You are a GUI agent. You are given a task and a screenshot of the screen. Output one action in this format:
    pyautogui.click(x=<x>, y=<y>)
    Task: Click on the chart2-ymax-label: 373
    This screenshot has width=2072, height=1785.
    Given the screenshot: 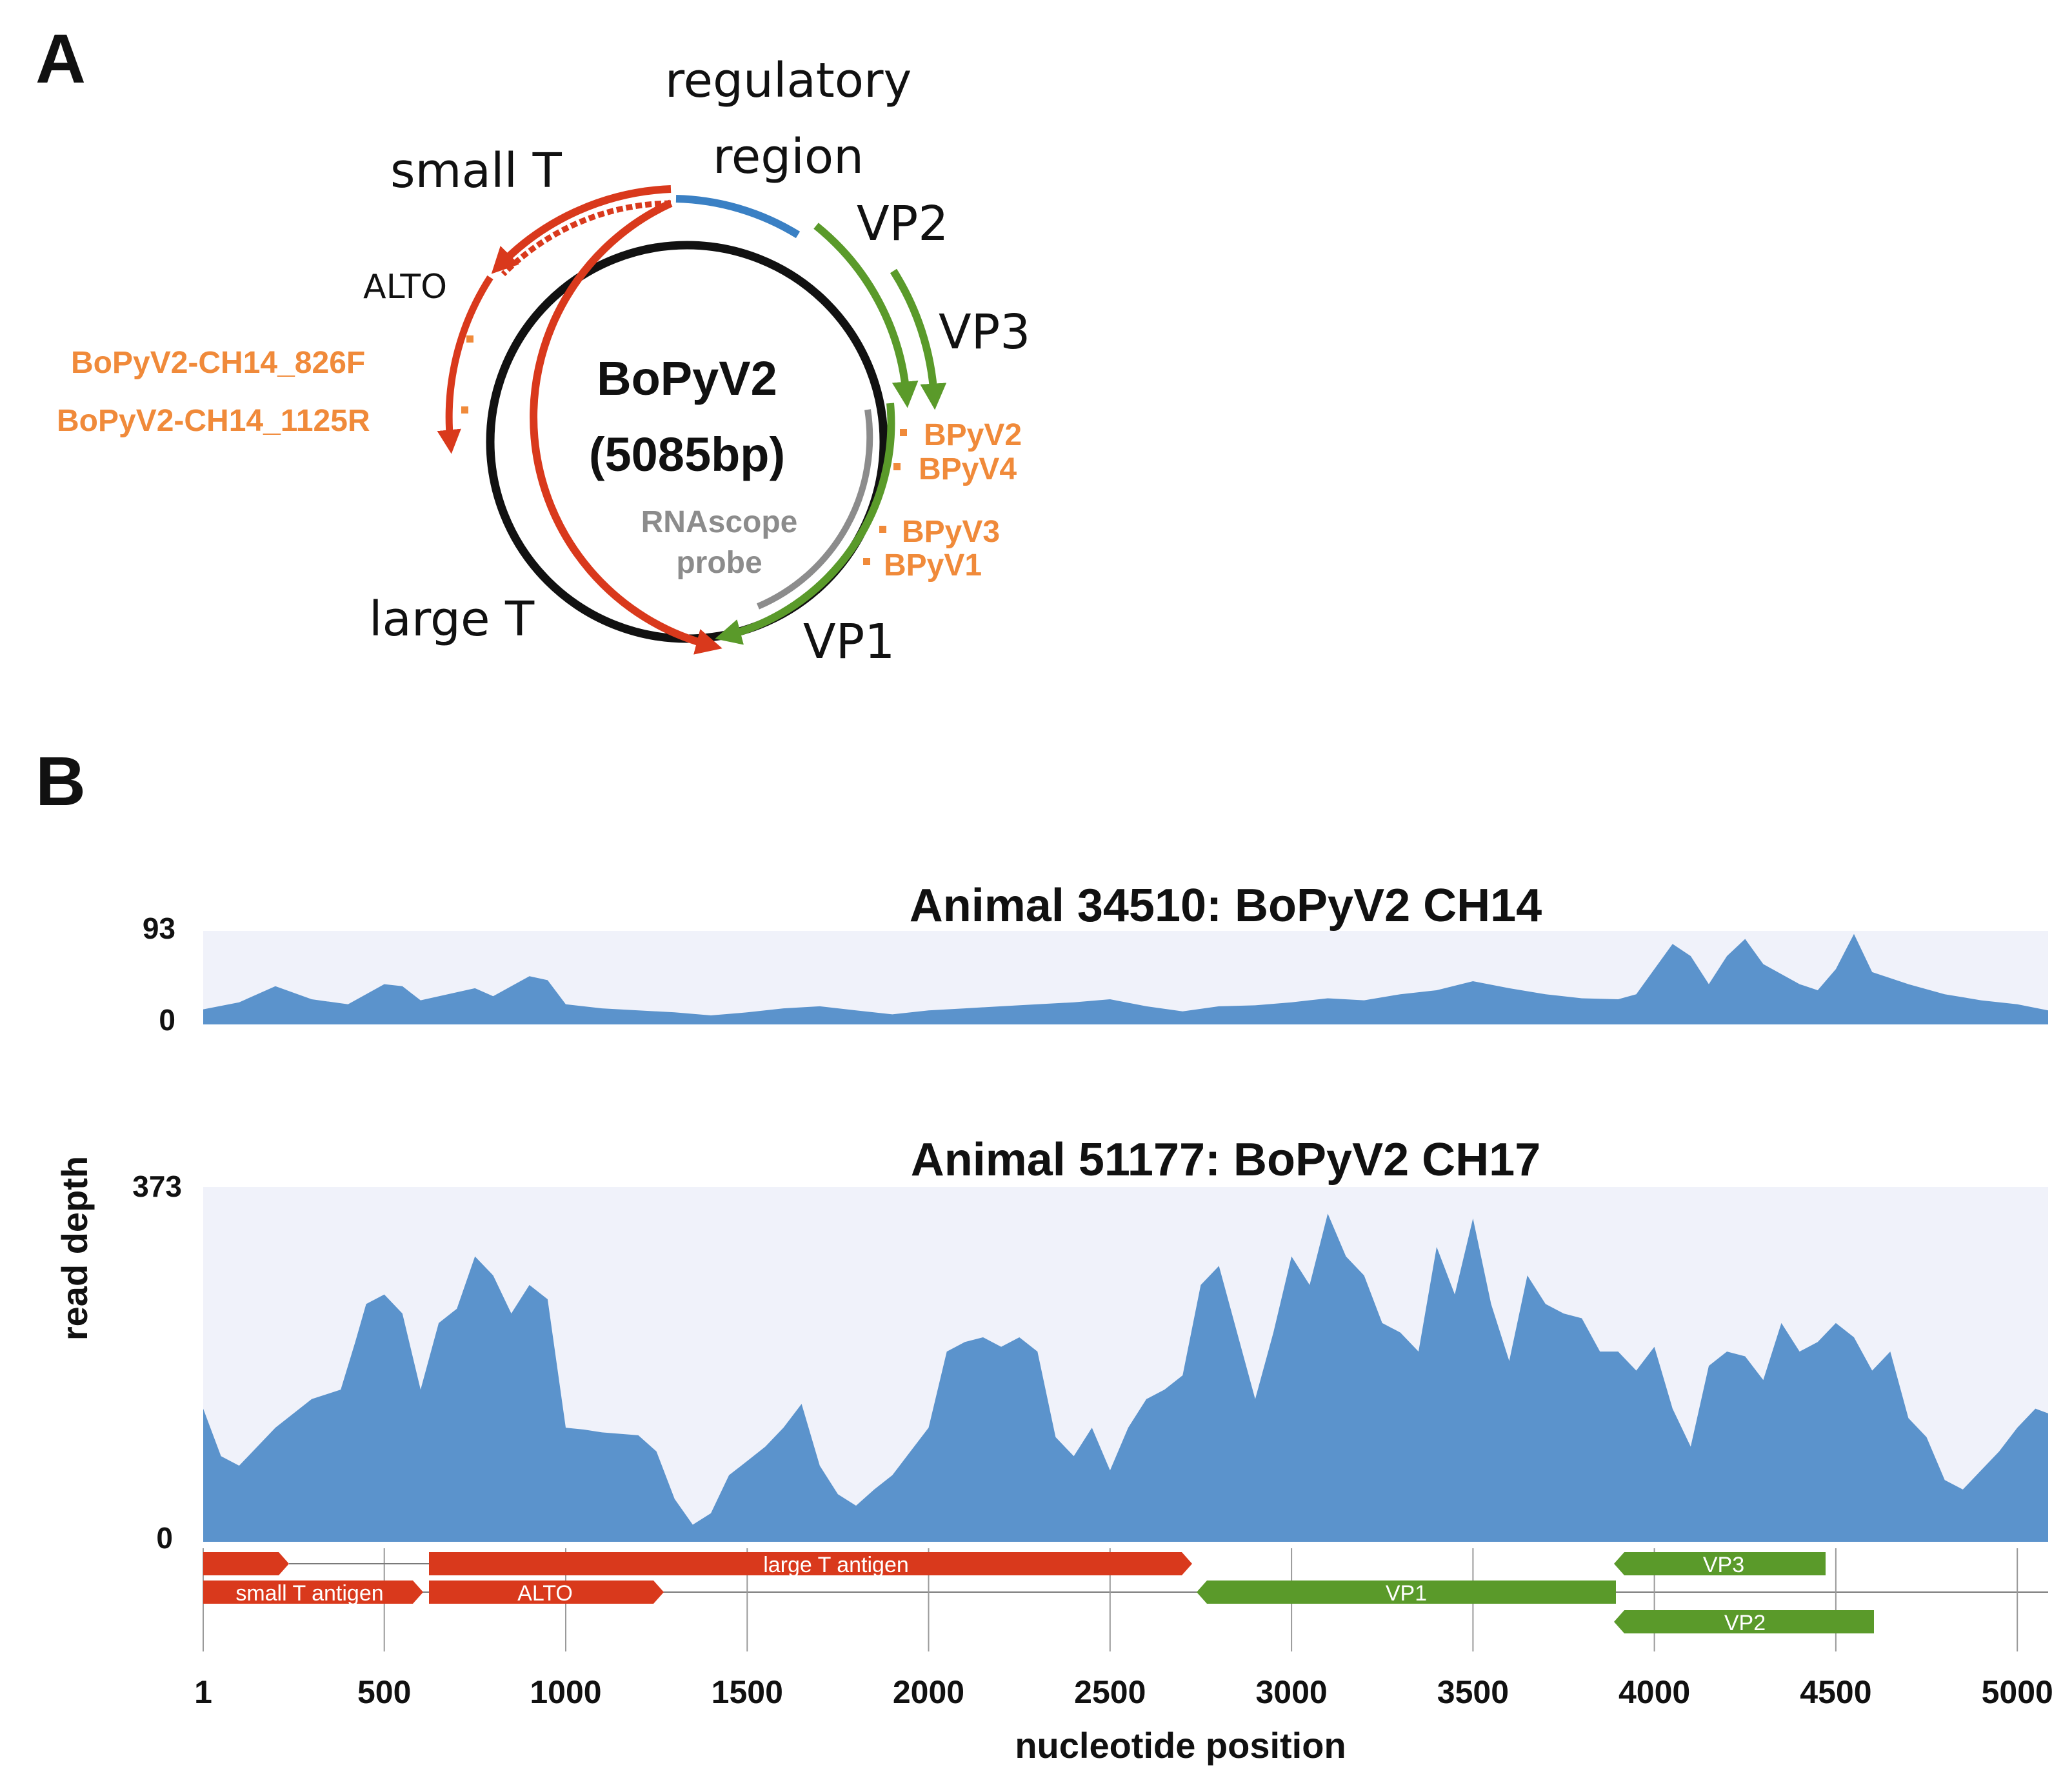 What is the action you would take?
    pyautogui.click(x=157, y=1186)
    